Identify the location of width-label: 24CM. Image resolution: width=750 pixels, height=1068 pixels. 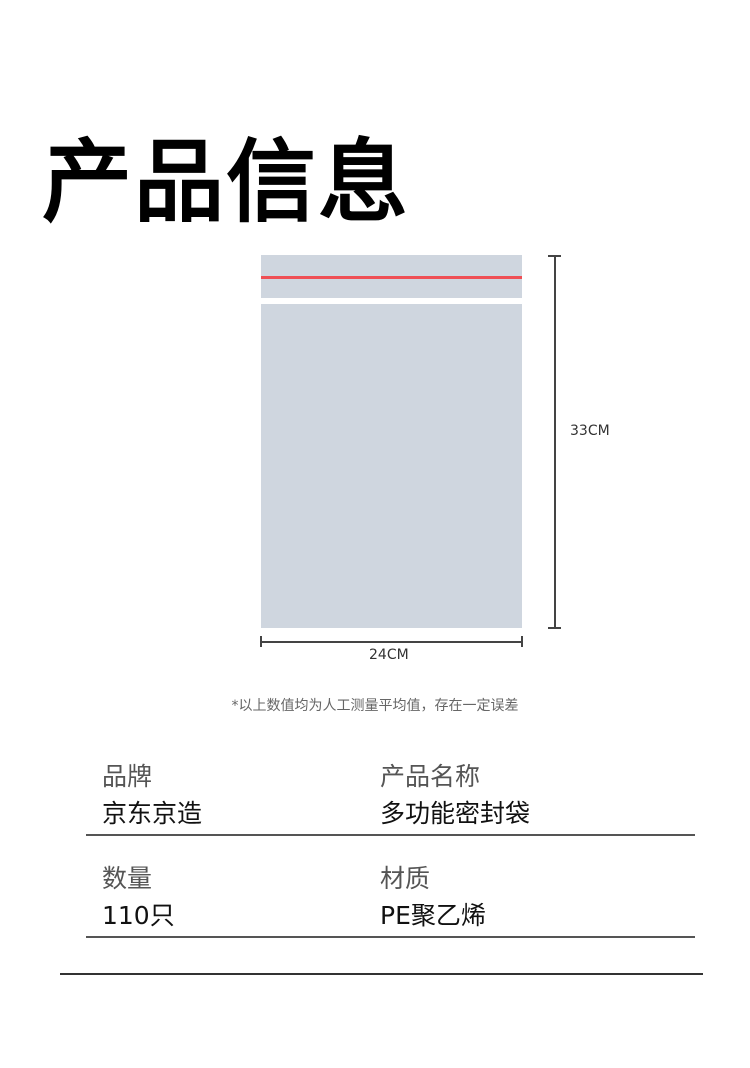
(389, 655).